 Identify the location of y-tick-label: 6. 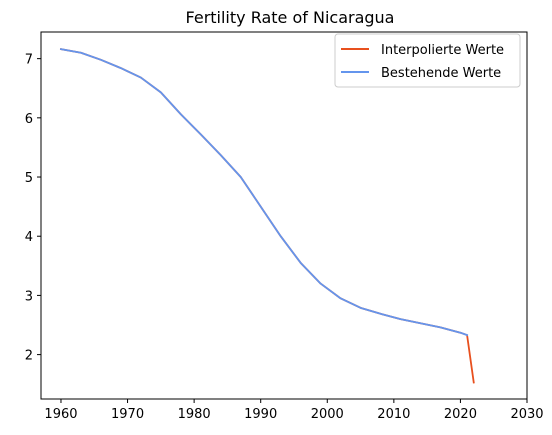
(29, 119).